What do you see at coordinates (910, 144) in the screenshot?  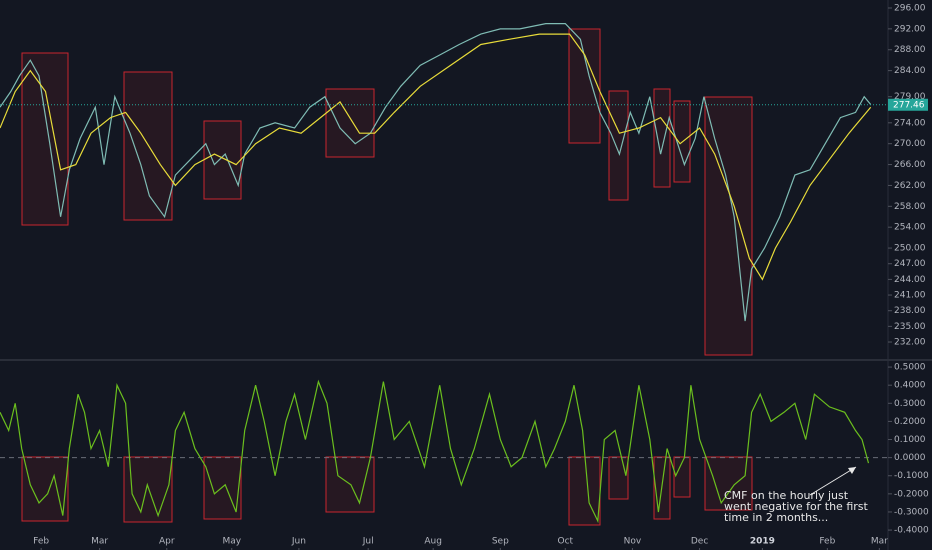 I see `y-tick-label: 270.00` at bounding box center [910, 144].